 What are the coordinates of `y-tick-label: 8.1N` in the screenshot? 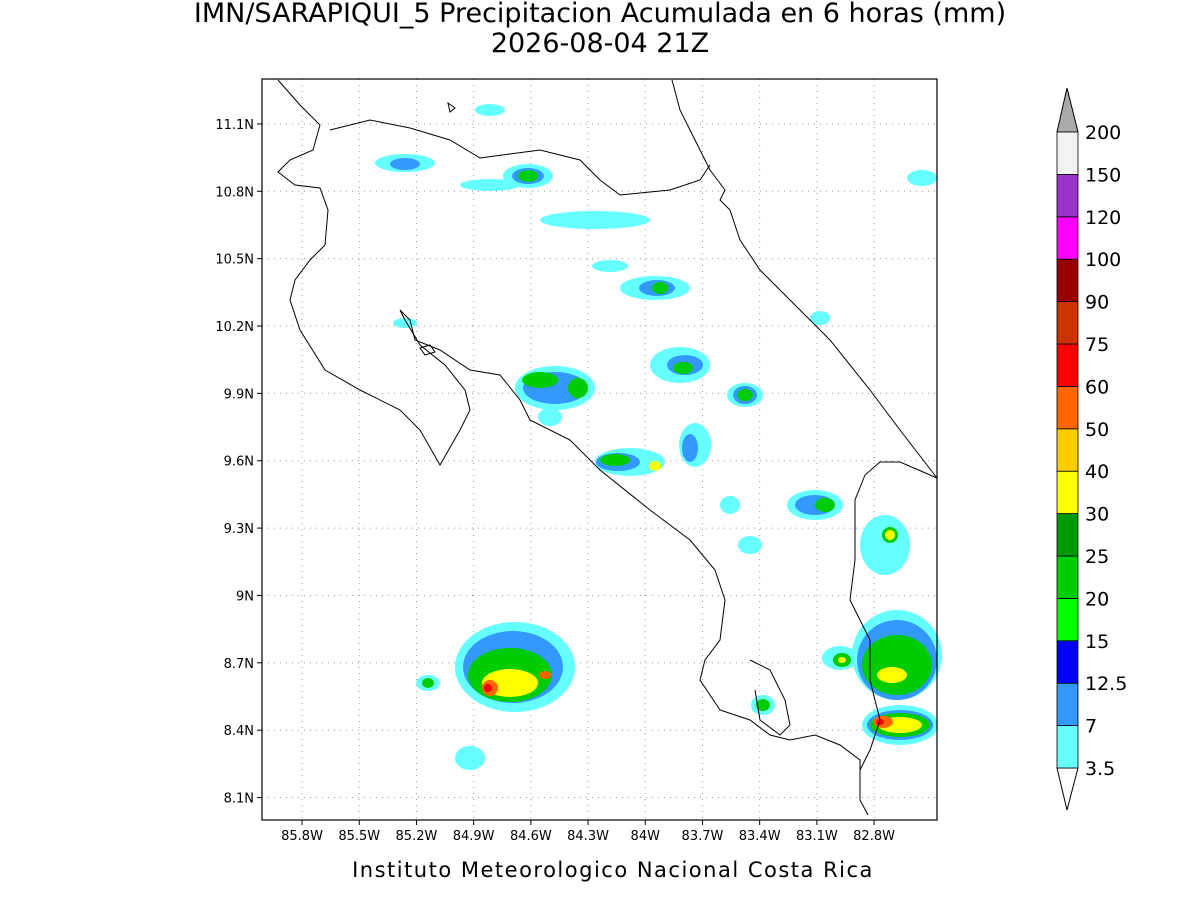 It's located at (239, 799).